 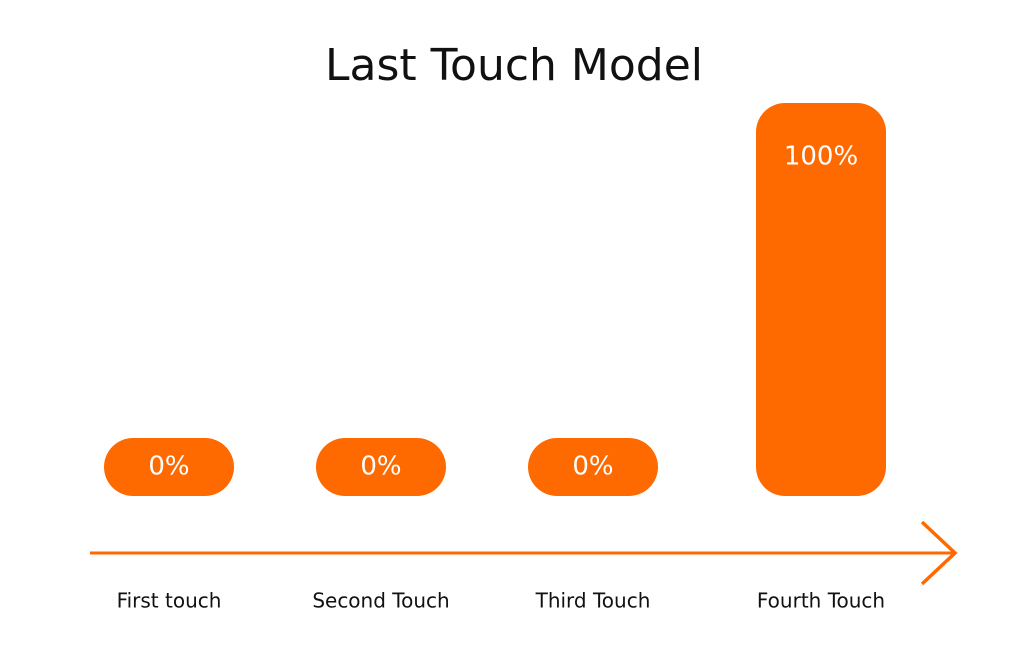 I want to click on x-tick-label: Second Touch, so click(x=380, y=601).